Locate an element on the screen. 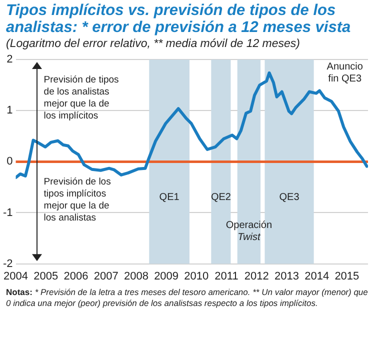 The image size is (374, 338). y-tick-label: -1 is located at coordinates (8, 212).